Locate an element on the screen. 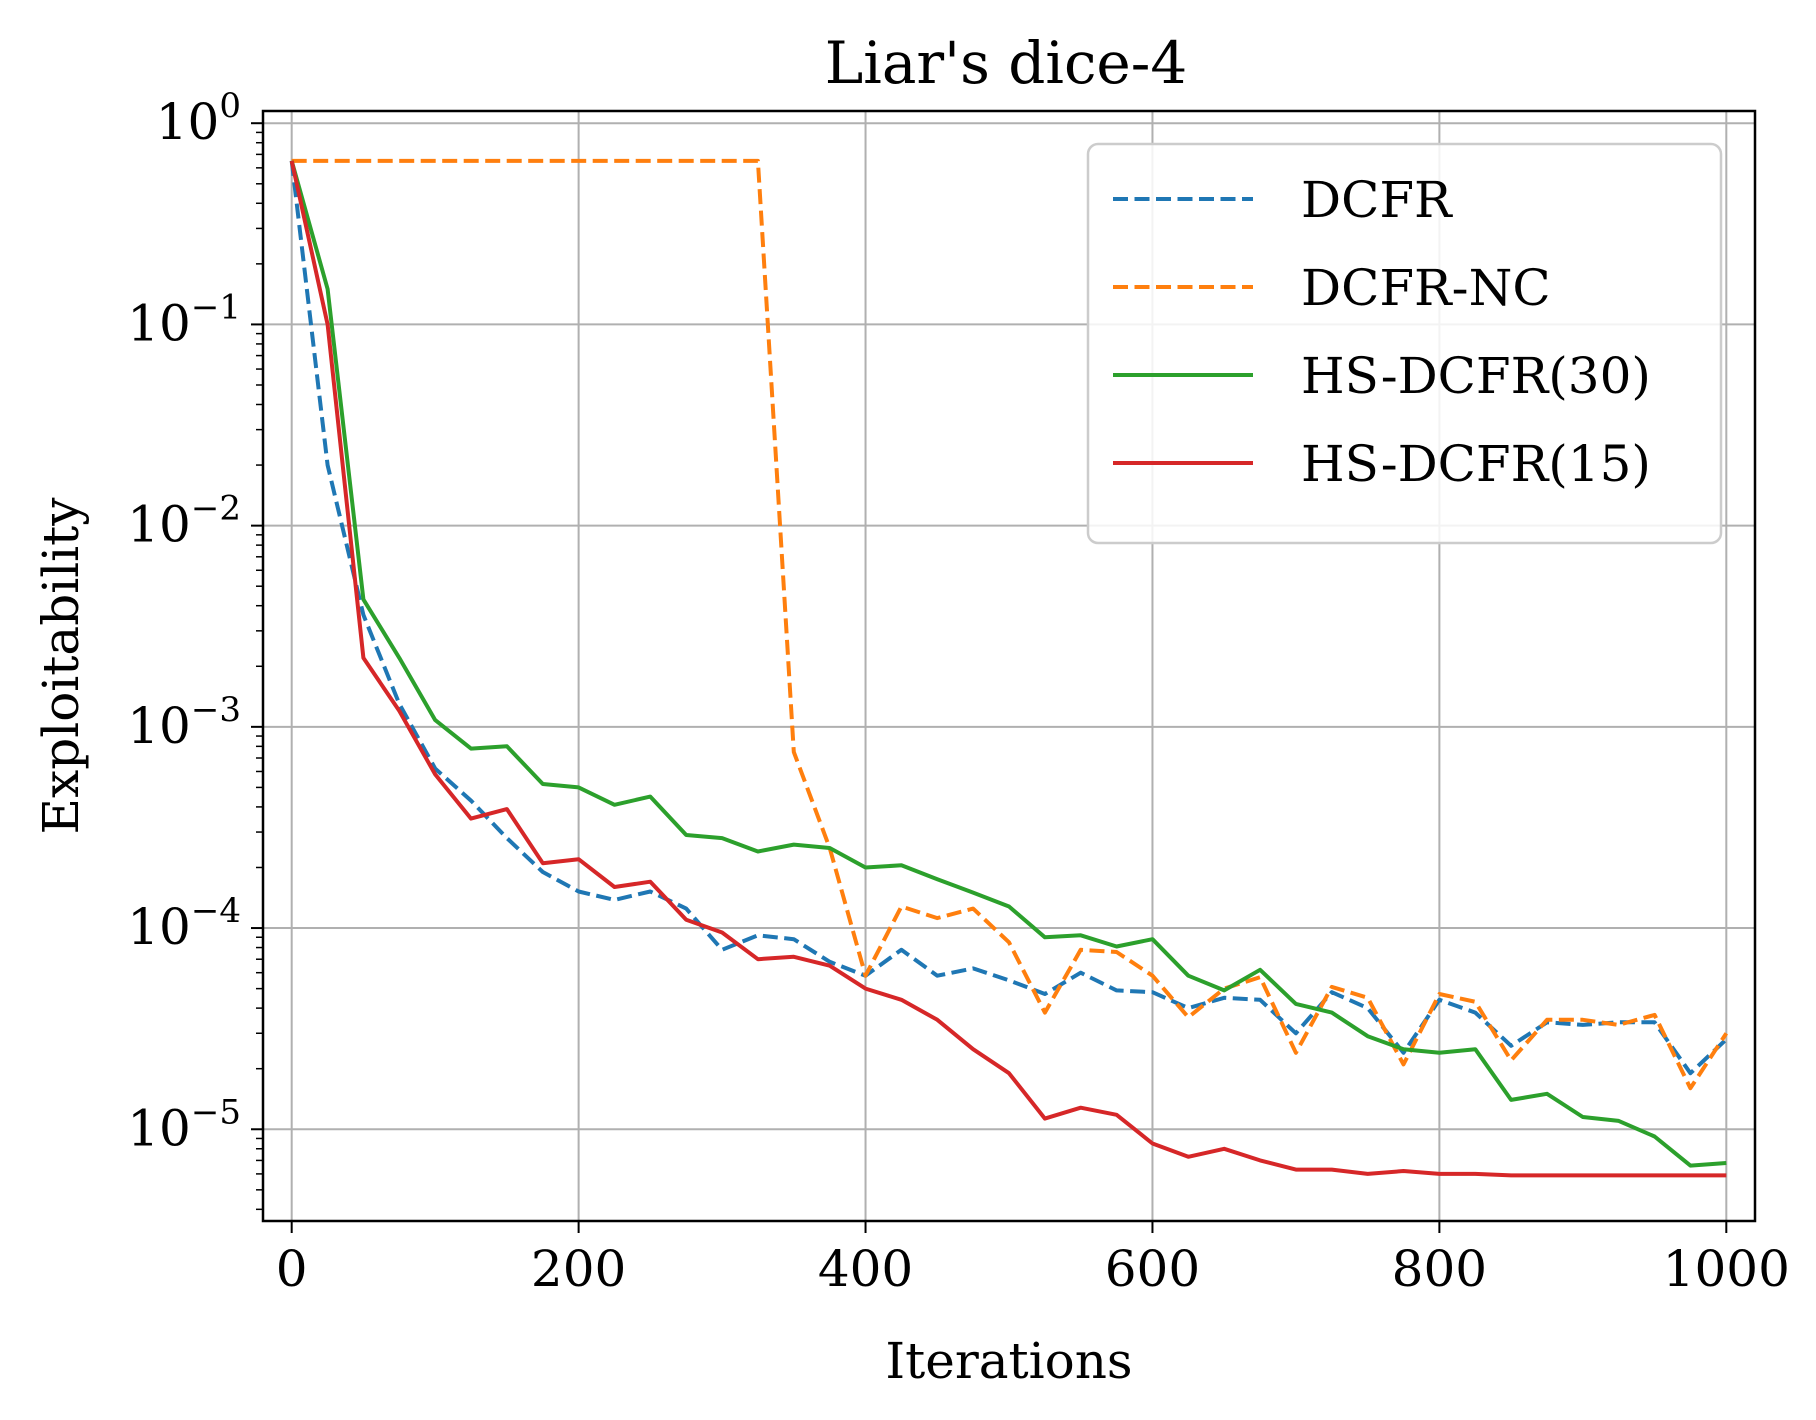 Image resolution: width=1816 pixels, height=1420 pixels. y-axis-label: Exploitability is located at coordinates (61, 666).